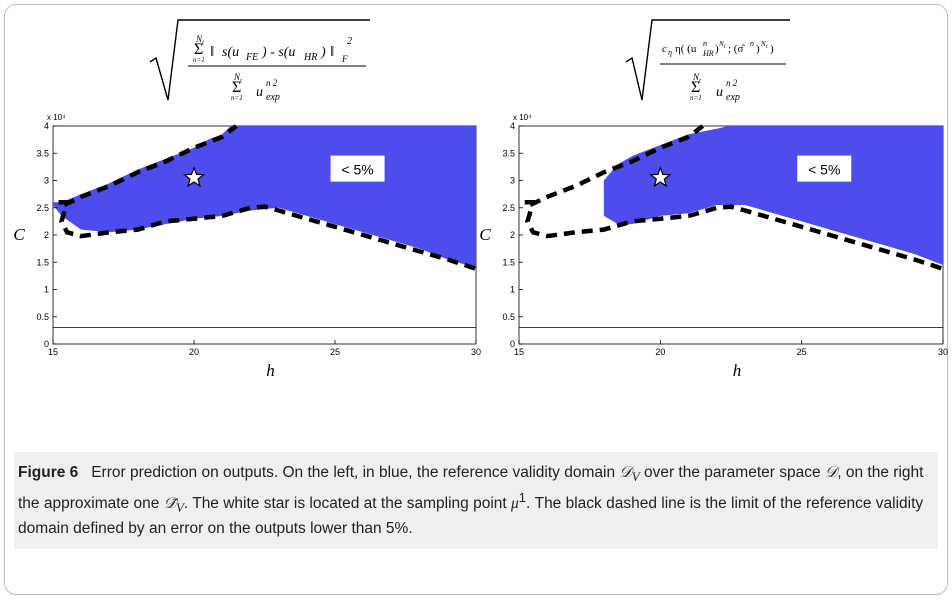 Image resolution: width=952 pixels, height=599 pixels. I want to click on svg-text: η, so click(670, 52).